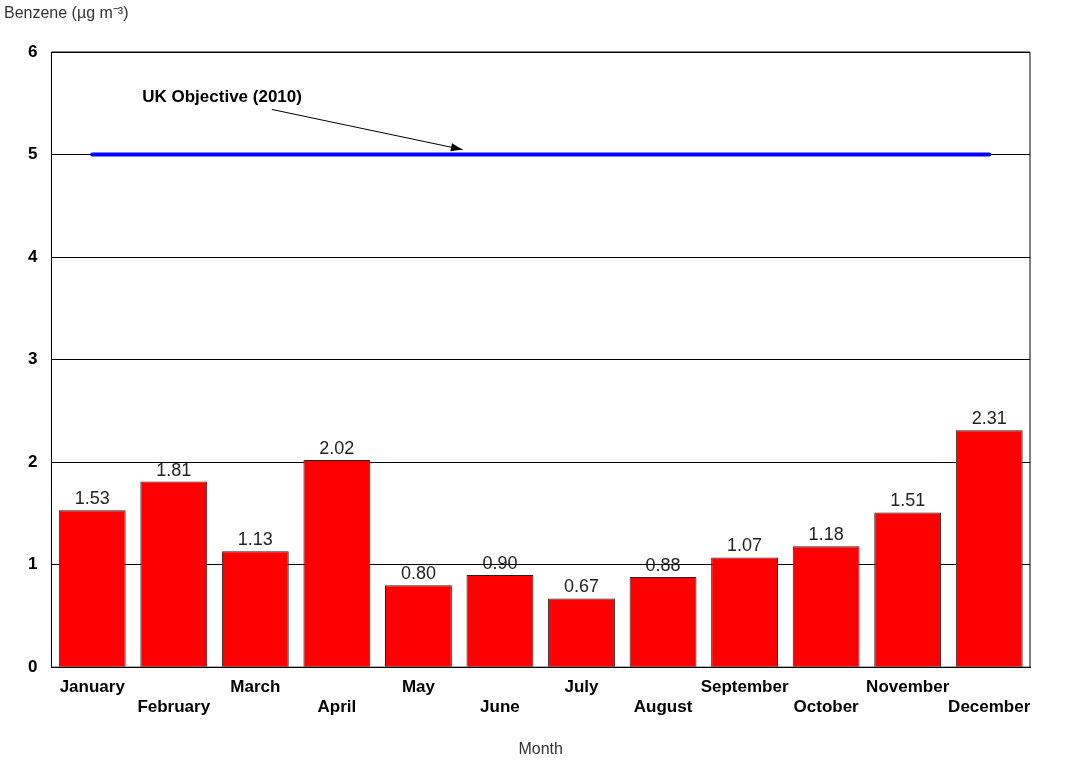 The width and height of the screenshot is (1072, 762). What do you see at coordinates (32, 154) in the screenshot?
I see `y-tick-label: 5` at bounding box center [32, 154].